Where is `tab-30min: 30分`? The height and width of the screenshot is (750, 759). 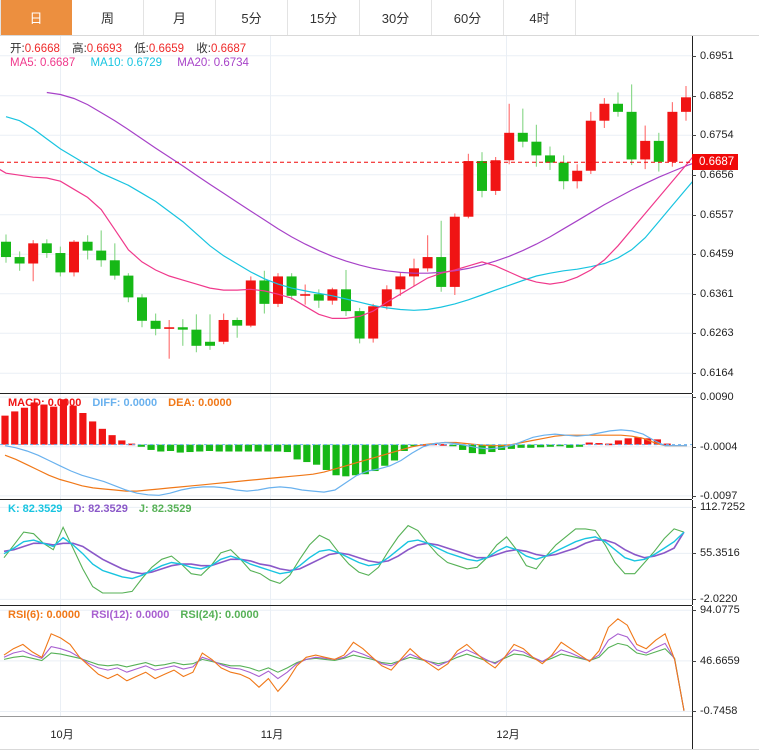
tab-30min: 30分 is located at coordinates (396, 17).